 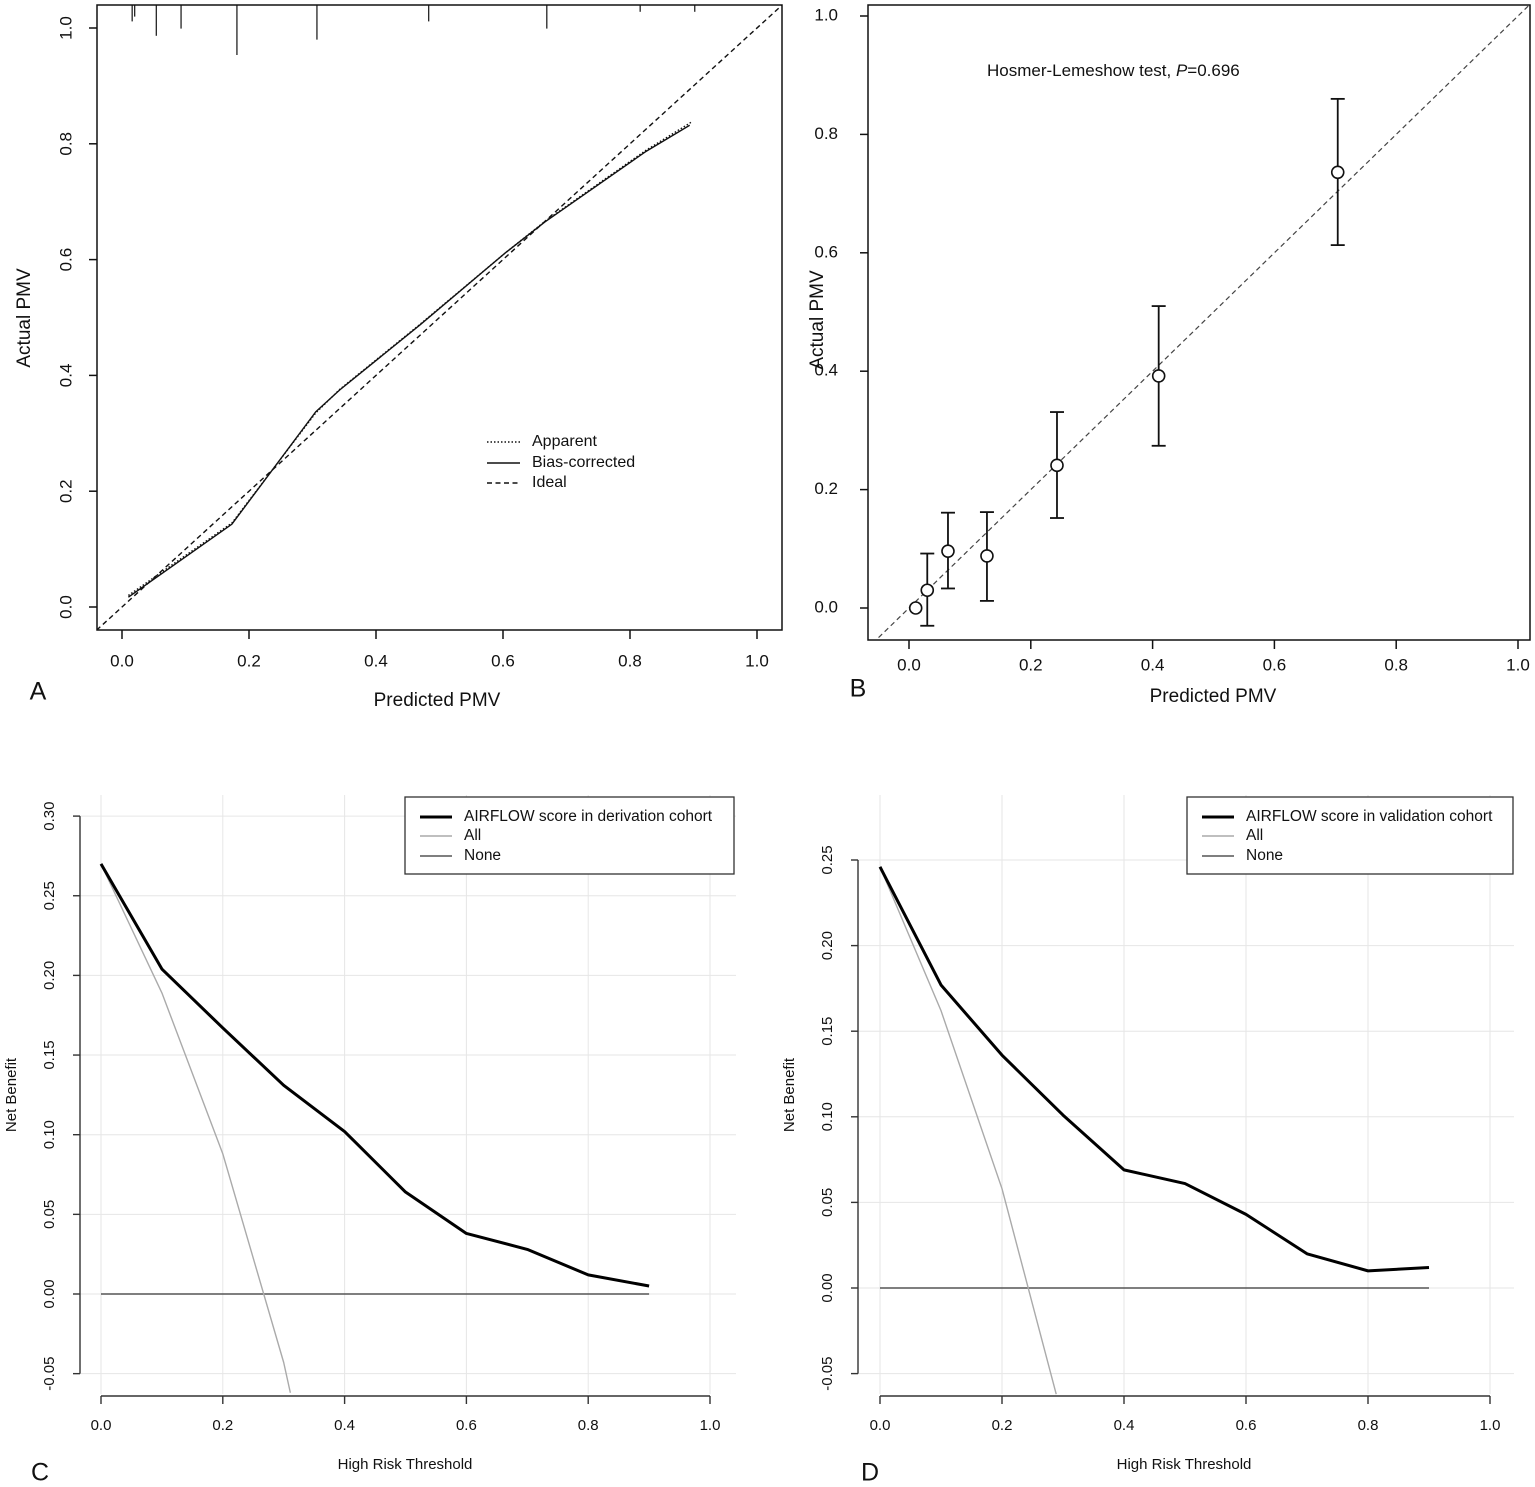 What do you see at coordinates (870, 1473) in the screenshot?
I see `panel-label: D` at bounding box center [870, 1473].